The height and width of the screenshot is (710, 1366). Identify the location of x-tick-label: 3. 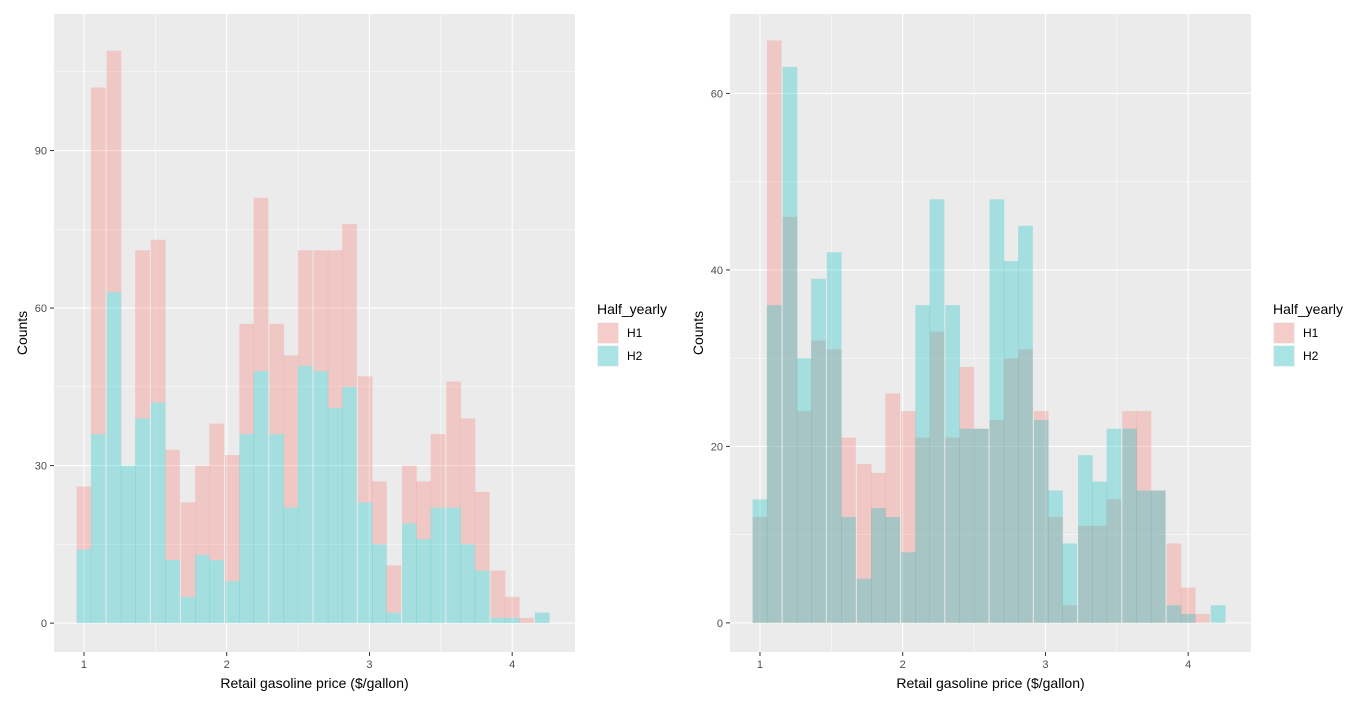
(369, 665).